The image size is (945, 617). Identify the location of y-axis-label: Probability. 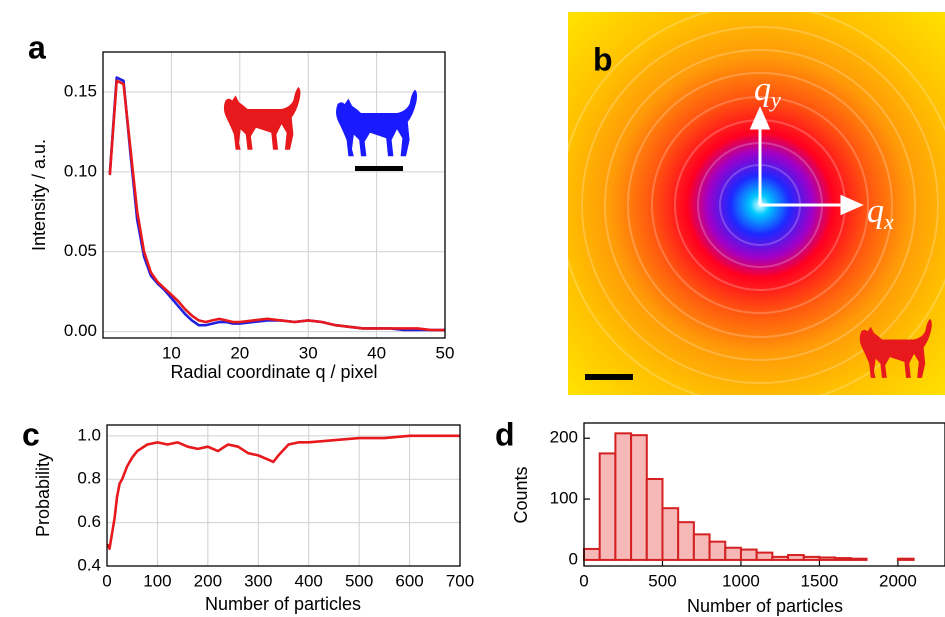
(43, 495).